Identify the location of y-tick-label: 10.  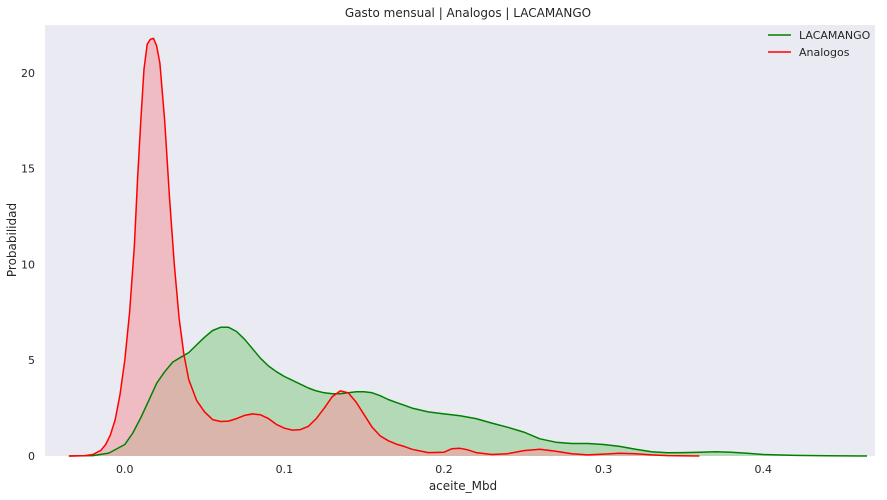
(28, 264).